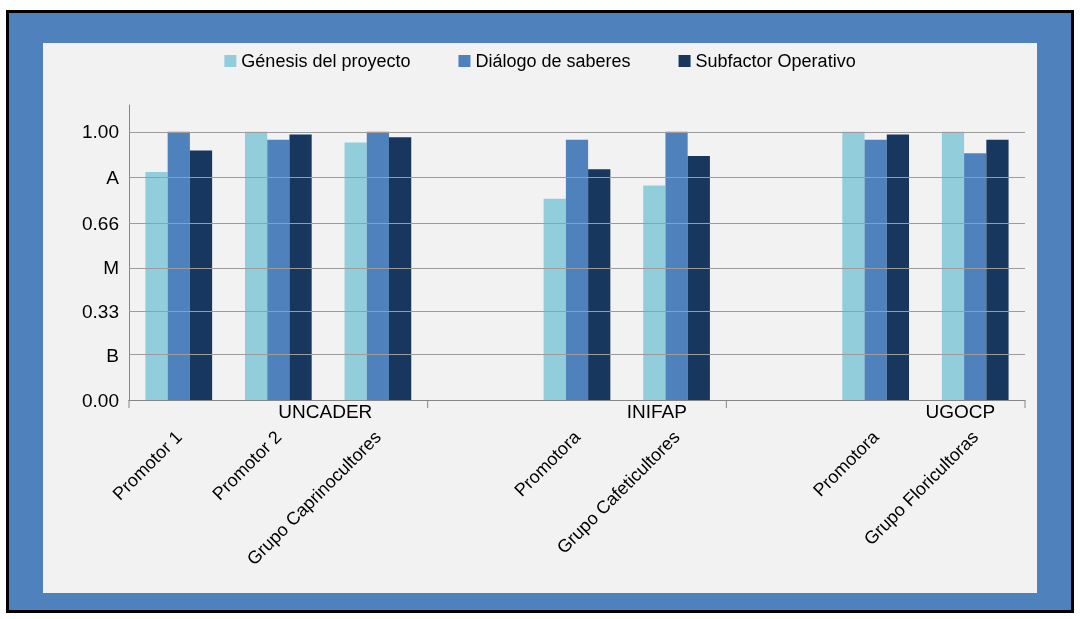 The width and height of the screenshot is (1080, 619). What do you see at coordinates (775, 61) in the screenshot?
I see `legend-label: Subfactor Operativo` at bounding box center [775, 61].